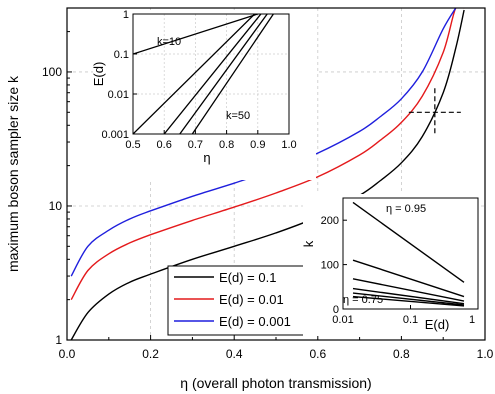 The height and width of the screenshot is (394, 495). I want to click on inset2-series, so click(408, 254).